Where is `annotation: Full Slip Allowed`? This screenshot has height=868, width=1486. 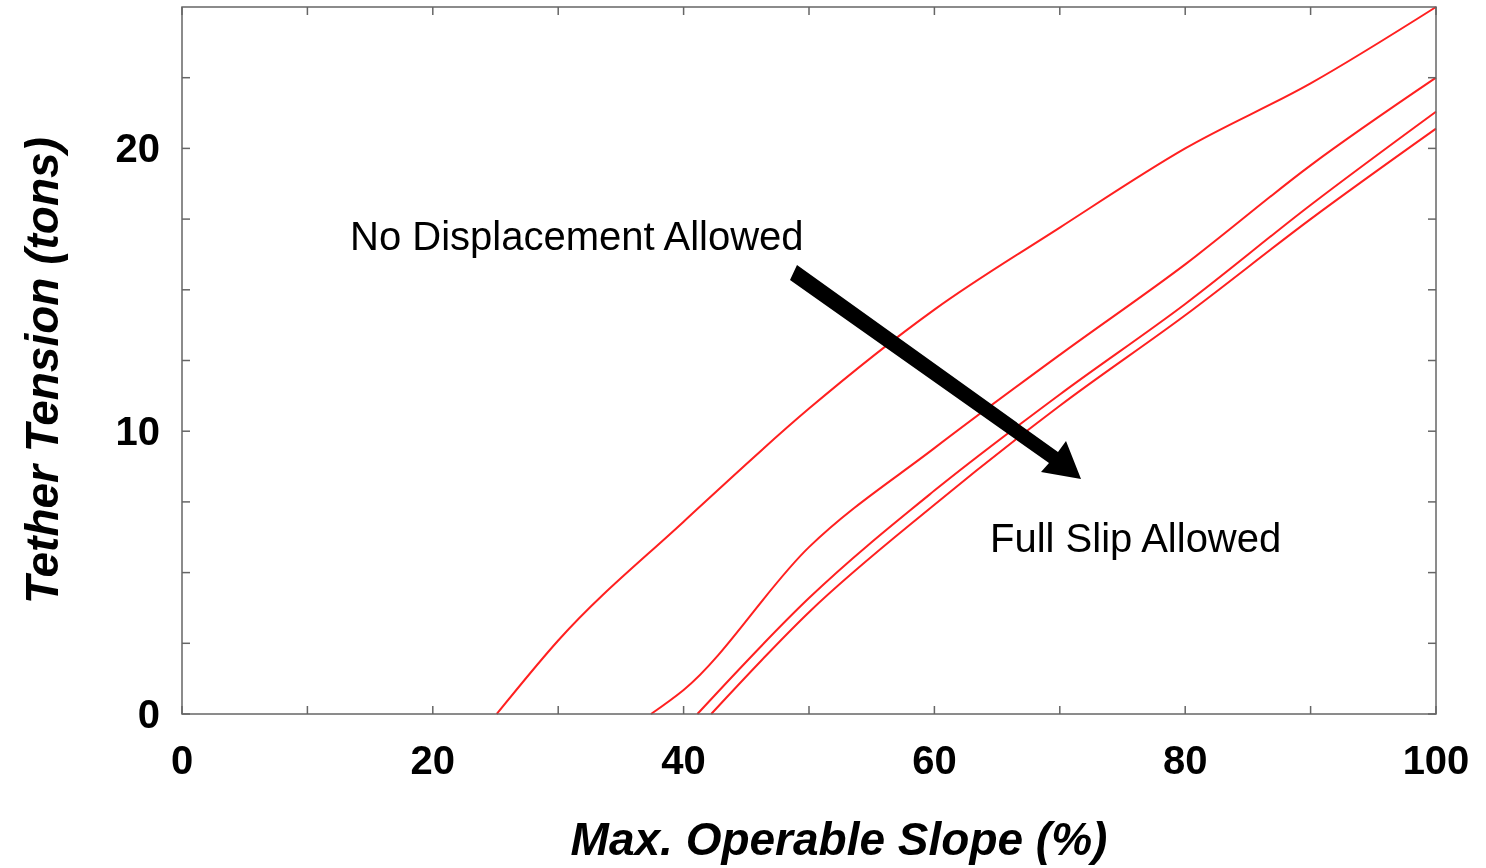 annotation: Full Slip Allowed is located at coordinates (1136, 538).